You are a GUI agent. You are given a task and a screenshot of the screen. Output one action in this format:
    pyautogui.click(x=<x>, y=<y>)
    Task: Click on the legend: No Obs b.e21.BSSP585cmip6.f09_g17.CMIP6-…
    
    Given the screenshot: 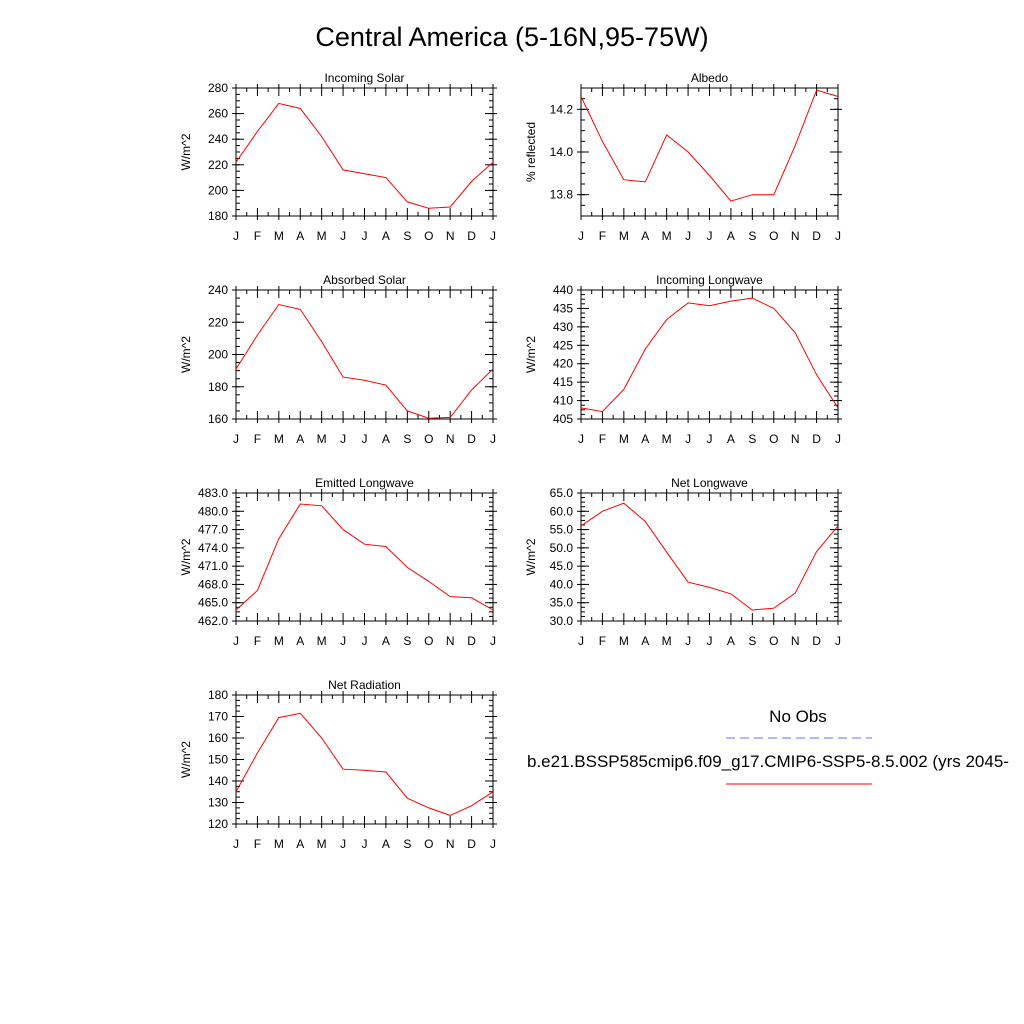 What is the action you would take?
    pyautogui.click(x=768, y=746)
    